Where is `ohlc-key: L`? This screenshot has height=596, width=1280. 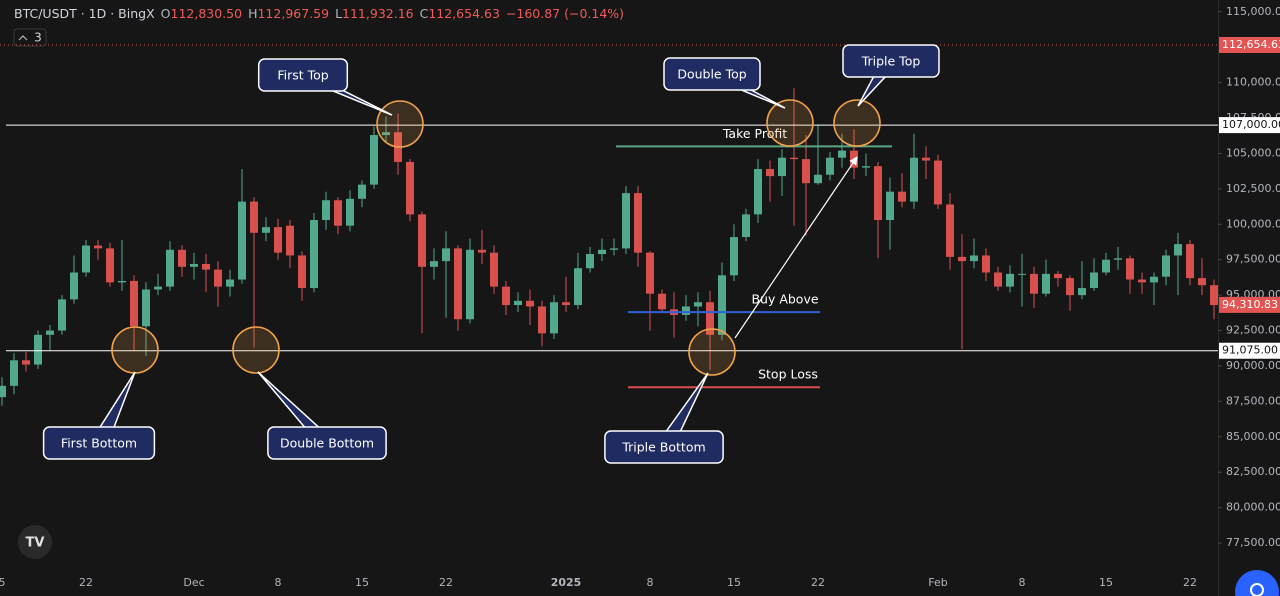 ohlc-key: L is located at coordinates (339, 13).